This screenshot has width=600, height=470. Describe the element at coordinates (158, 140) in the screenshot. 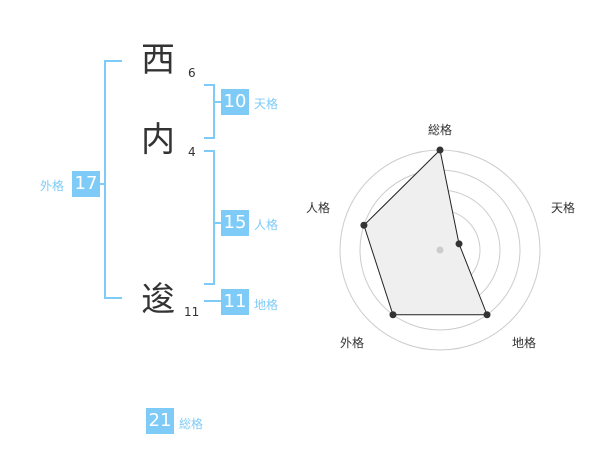

I see `name-char-2: 内` at that location.